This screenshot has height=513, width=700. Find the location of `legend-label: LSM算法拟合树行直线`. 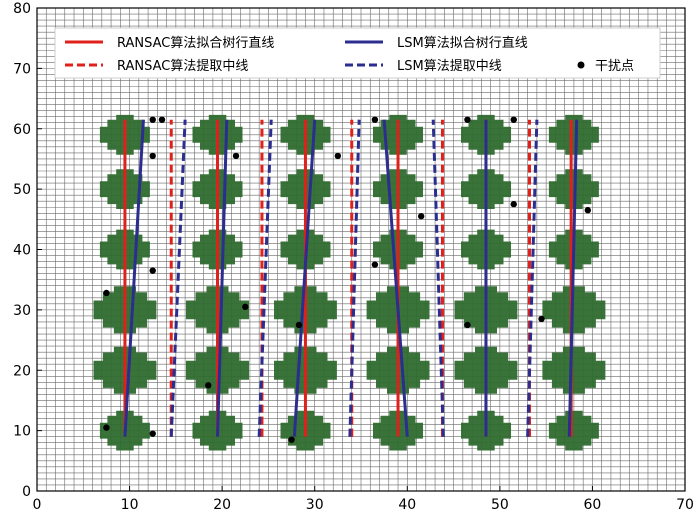

legend-label: LSM算法拟合树行直线 is located at coordinates (462, 43).